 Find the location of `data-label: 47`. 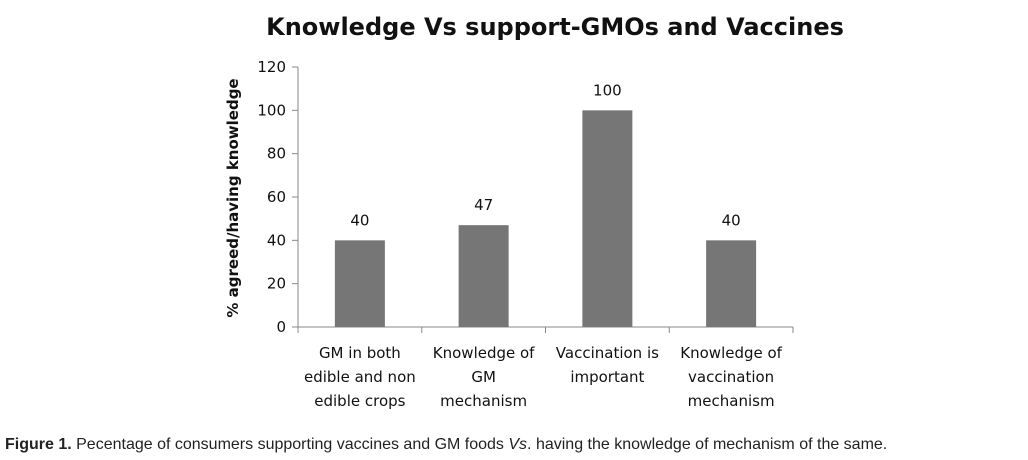

data-label: 47 is located at coordinates (483, 205).